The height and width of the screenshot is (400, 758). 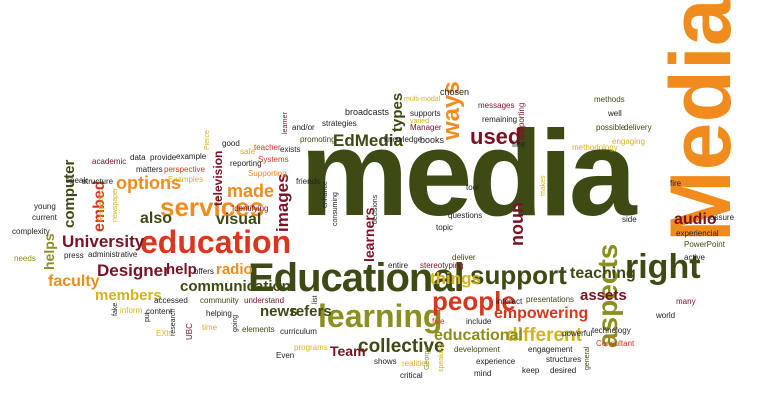 What do you see at coordinates (210, 327) in the screenshot?
I see `word-time: time` at bounding box center [210, 327].